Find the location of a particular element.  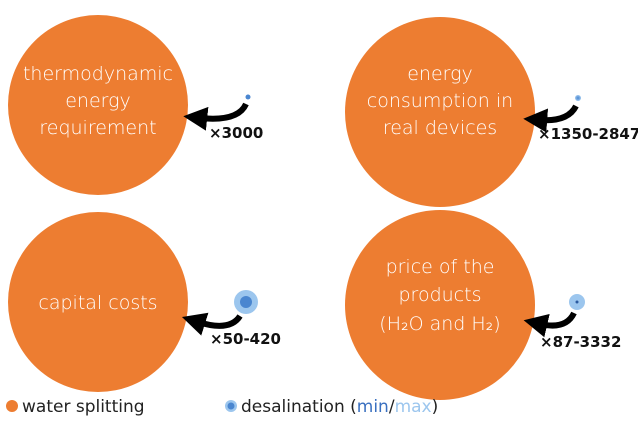

legend-label: water splitting is located at coordinates (83, 407).